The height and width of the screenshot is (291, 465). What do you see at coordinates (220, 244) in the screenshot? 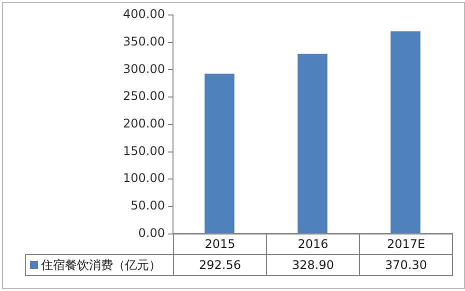
I see `x-tick-label: 2015` at bounding box center [220, 244].